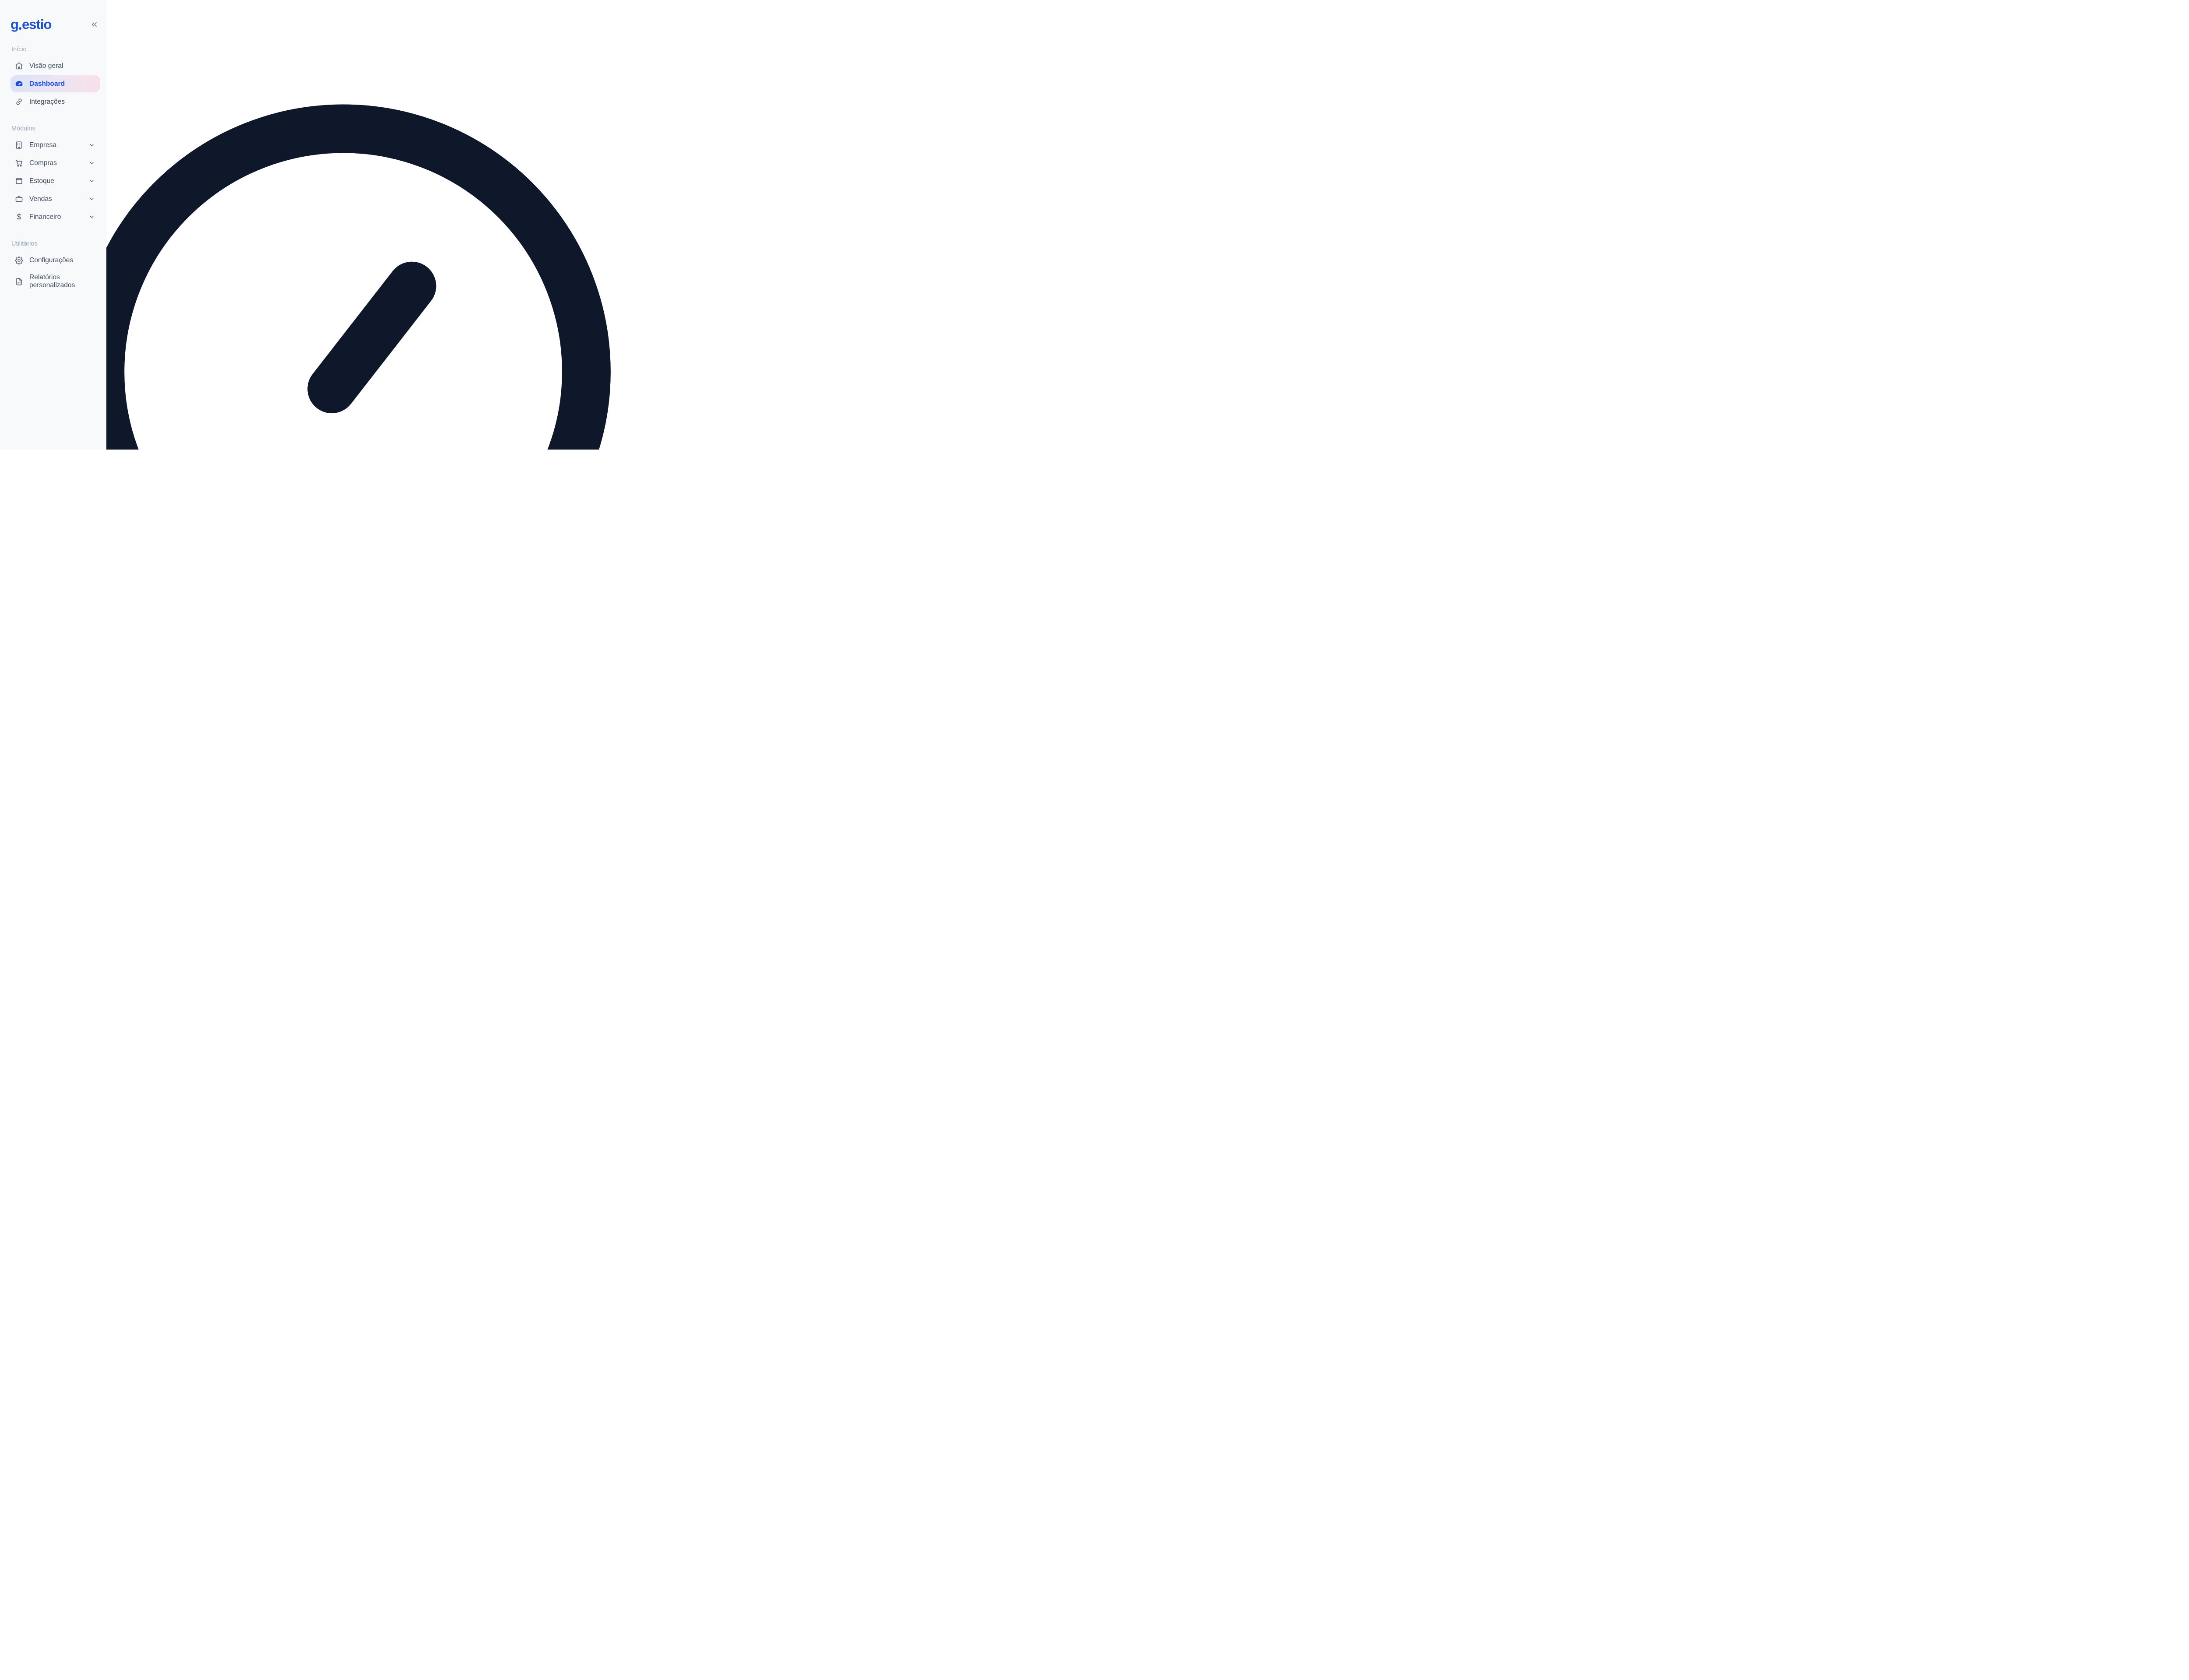 This screenshot has height=1680, width=2189. I want to click on sidebar-item-relat-rios-personalizados: Relatórios personalizados, so click(56, 281).